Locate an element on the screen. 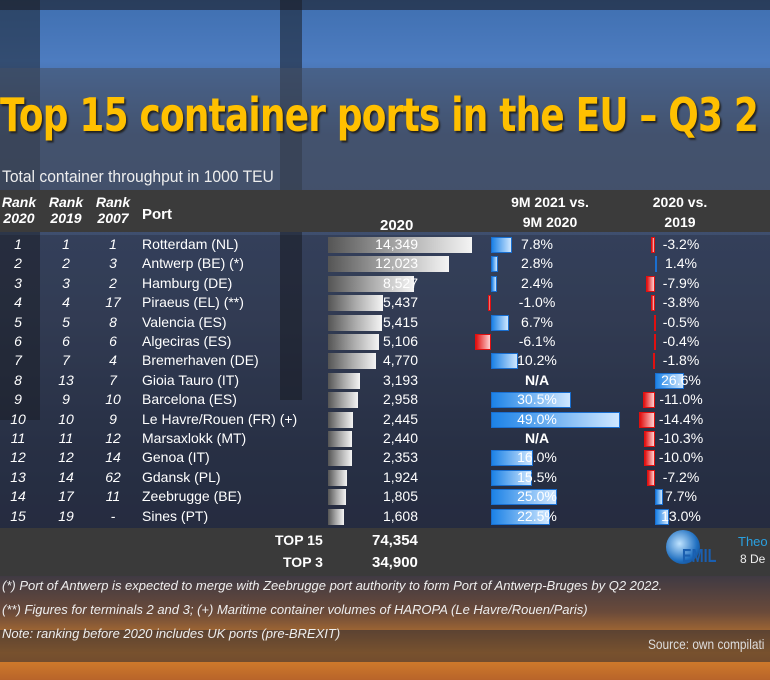 The image size is (770, 680). header-rank-2007: Rank 2007 is located at coordinates (113, 210).